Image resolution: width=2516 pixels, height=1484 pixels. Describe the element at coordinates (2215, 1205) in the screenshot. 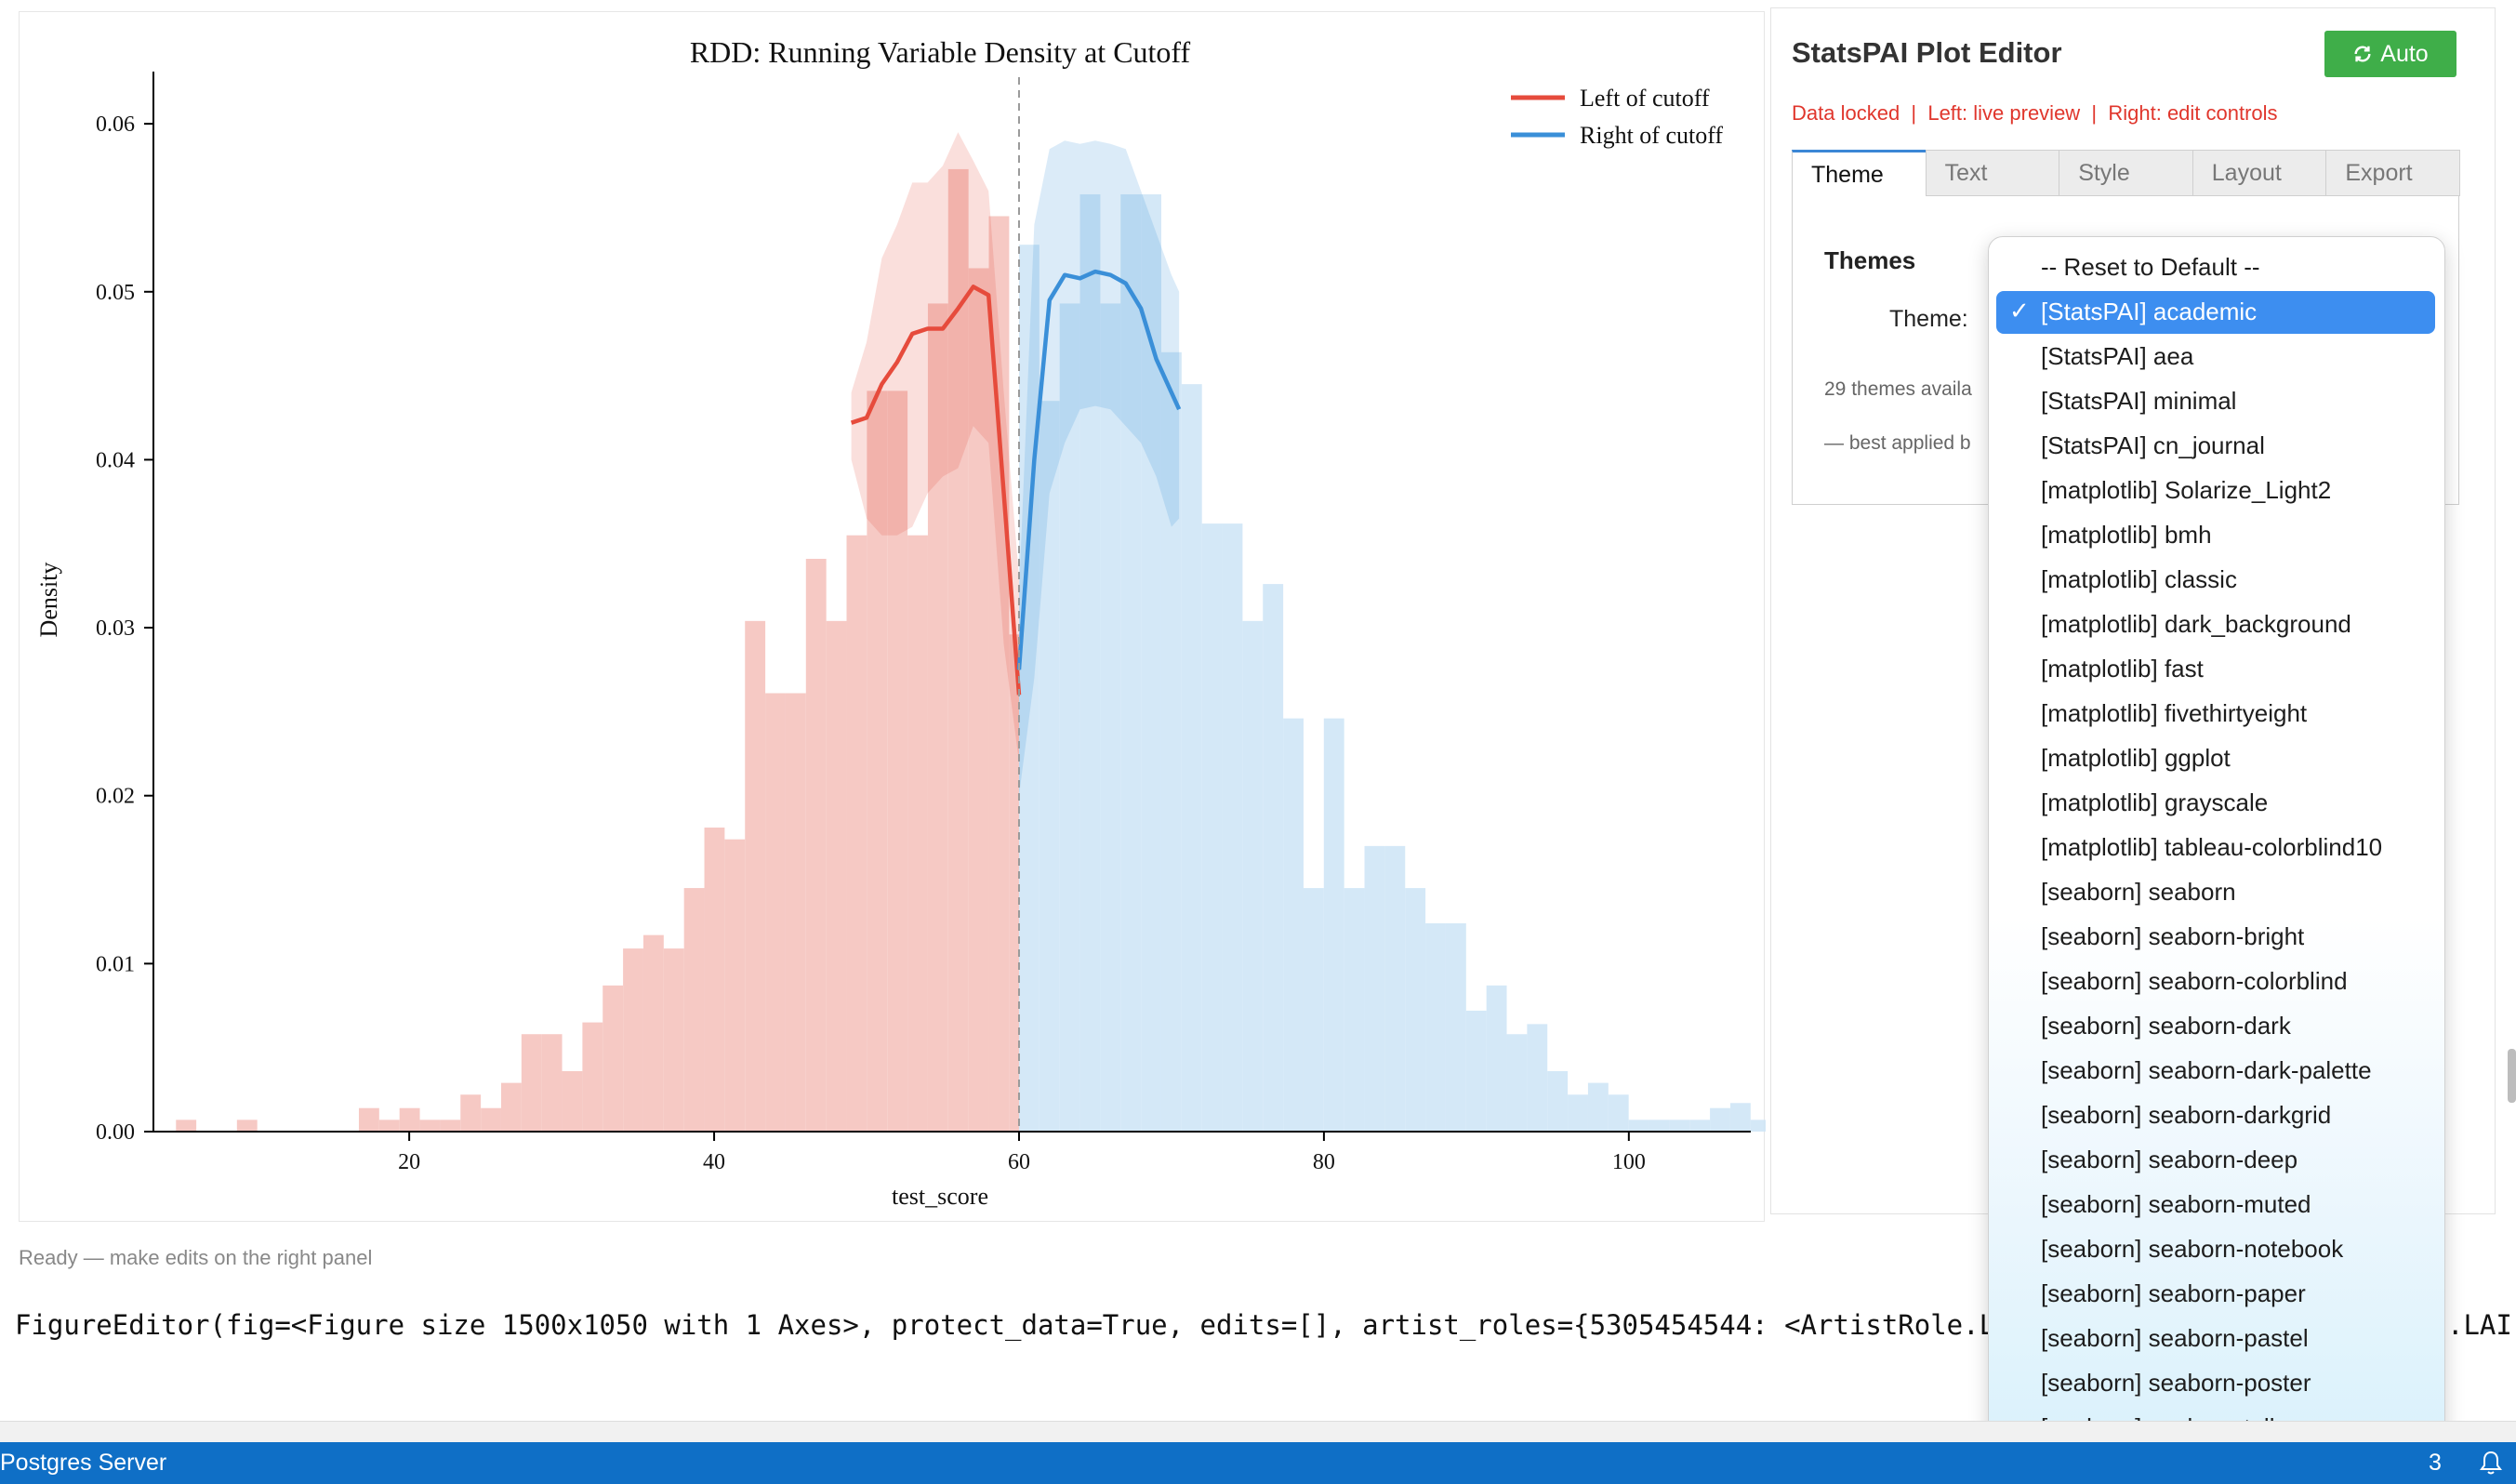

I see `theme-option: [seaborn] seaborn-muted` at that location.